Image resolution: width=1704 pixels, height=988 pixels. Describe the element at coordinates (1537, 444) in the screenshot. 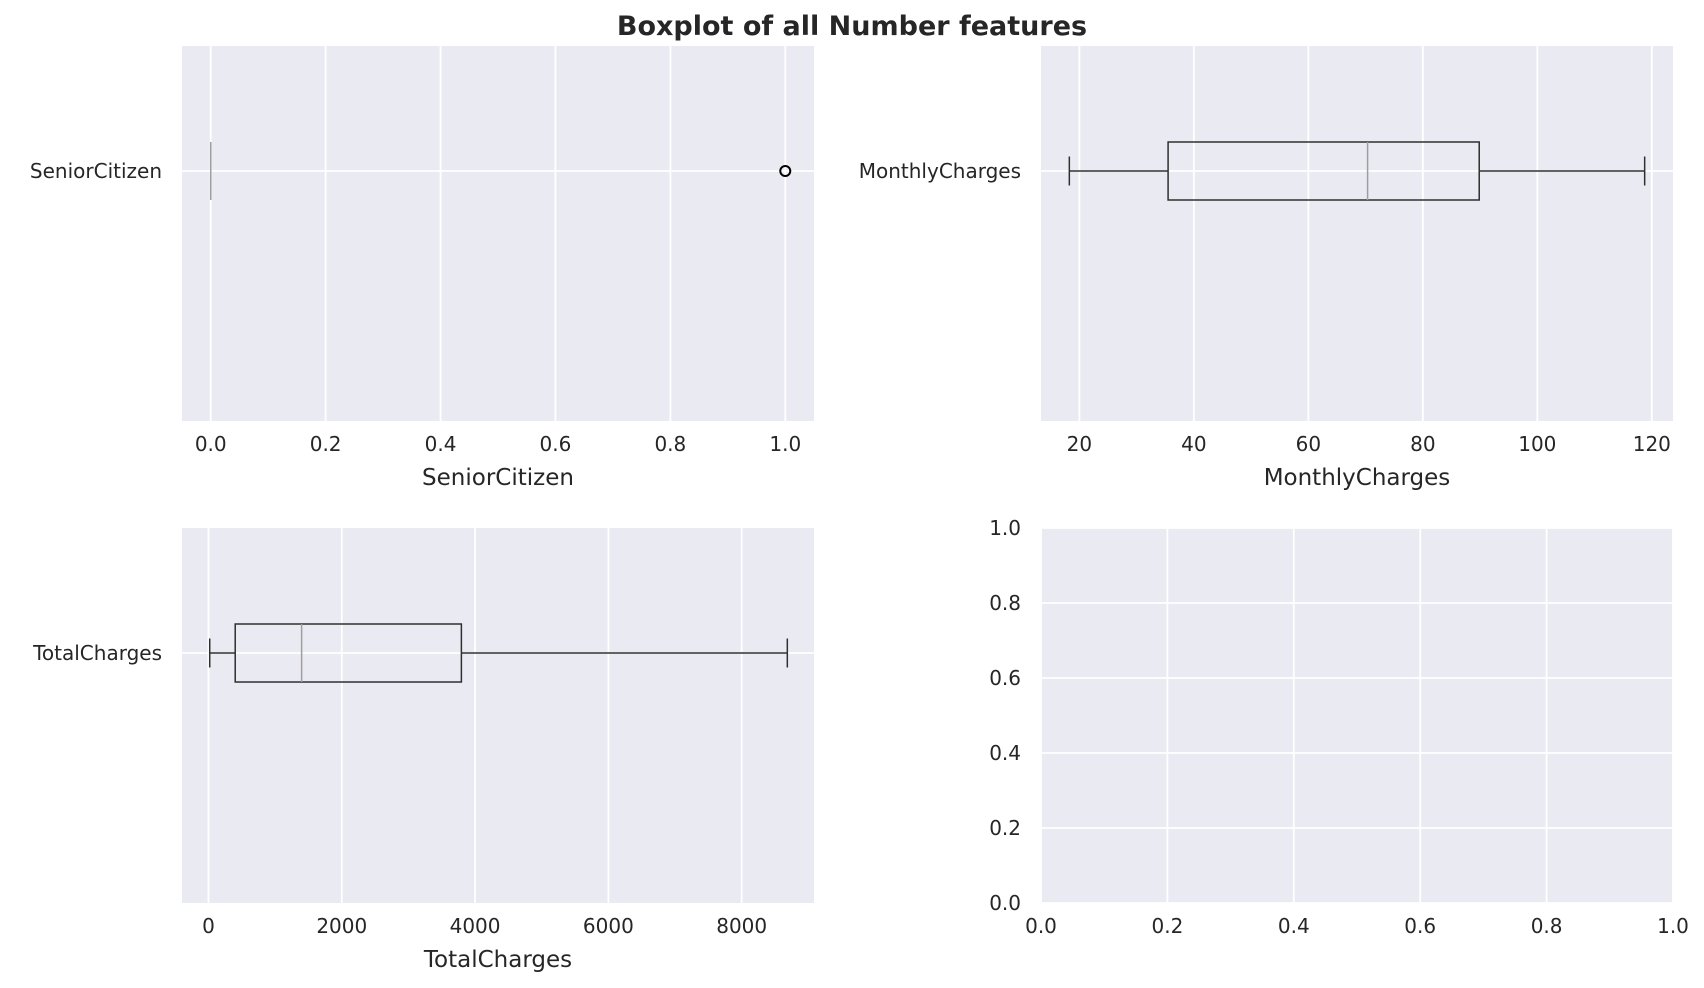

I see `x-tick-label: 100` at that location.